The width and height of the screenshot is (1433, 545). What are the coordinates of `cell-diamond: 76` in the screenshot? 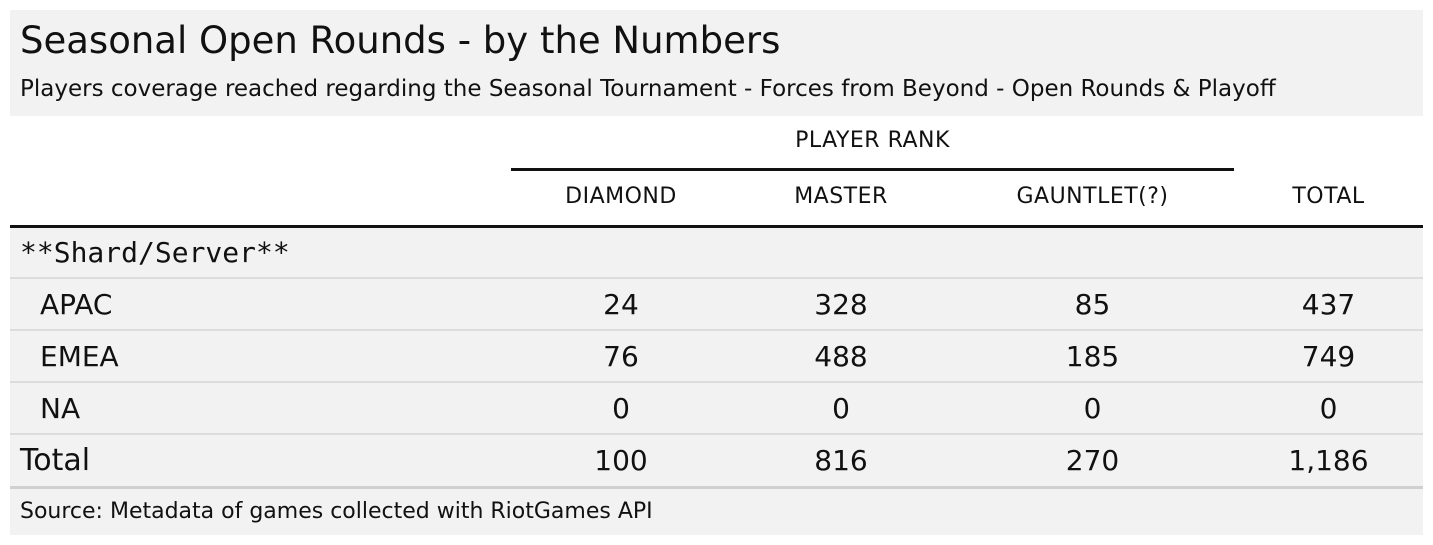 It's located at (621, 356).